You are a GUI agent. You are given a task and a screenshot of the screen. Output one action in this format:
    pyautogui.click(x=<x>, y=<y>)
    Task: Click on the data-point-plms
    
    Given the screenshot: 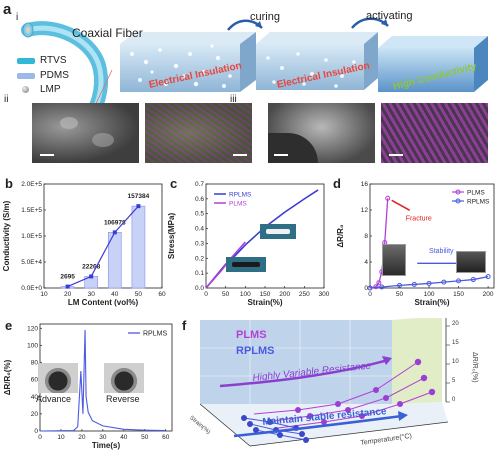 What is the action you would take?
    pyautogui.click(x=379, y=283)
    